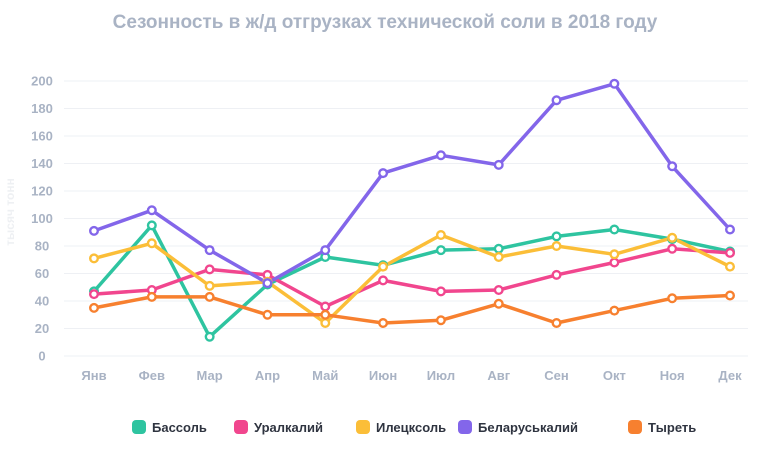 The width and height of the screenshot is (771, 462). I want to click on y-tick-label: 0, so click(41, 356).